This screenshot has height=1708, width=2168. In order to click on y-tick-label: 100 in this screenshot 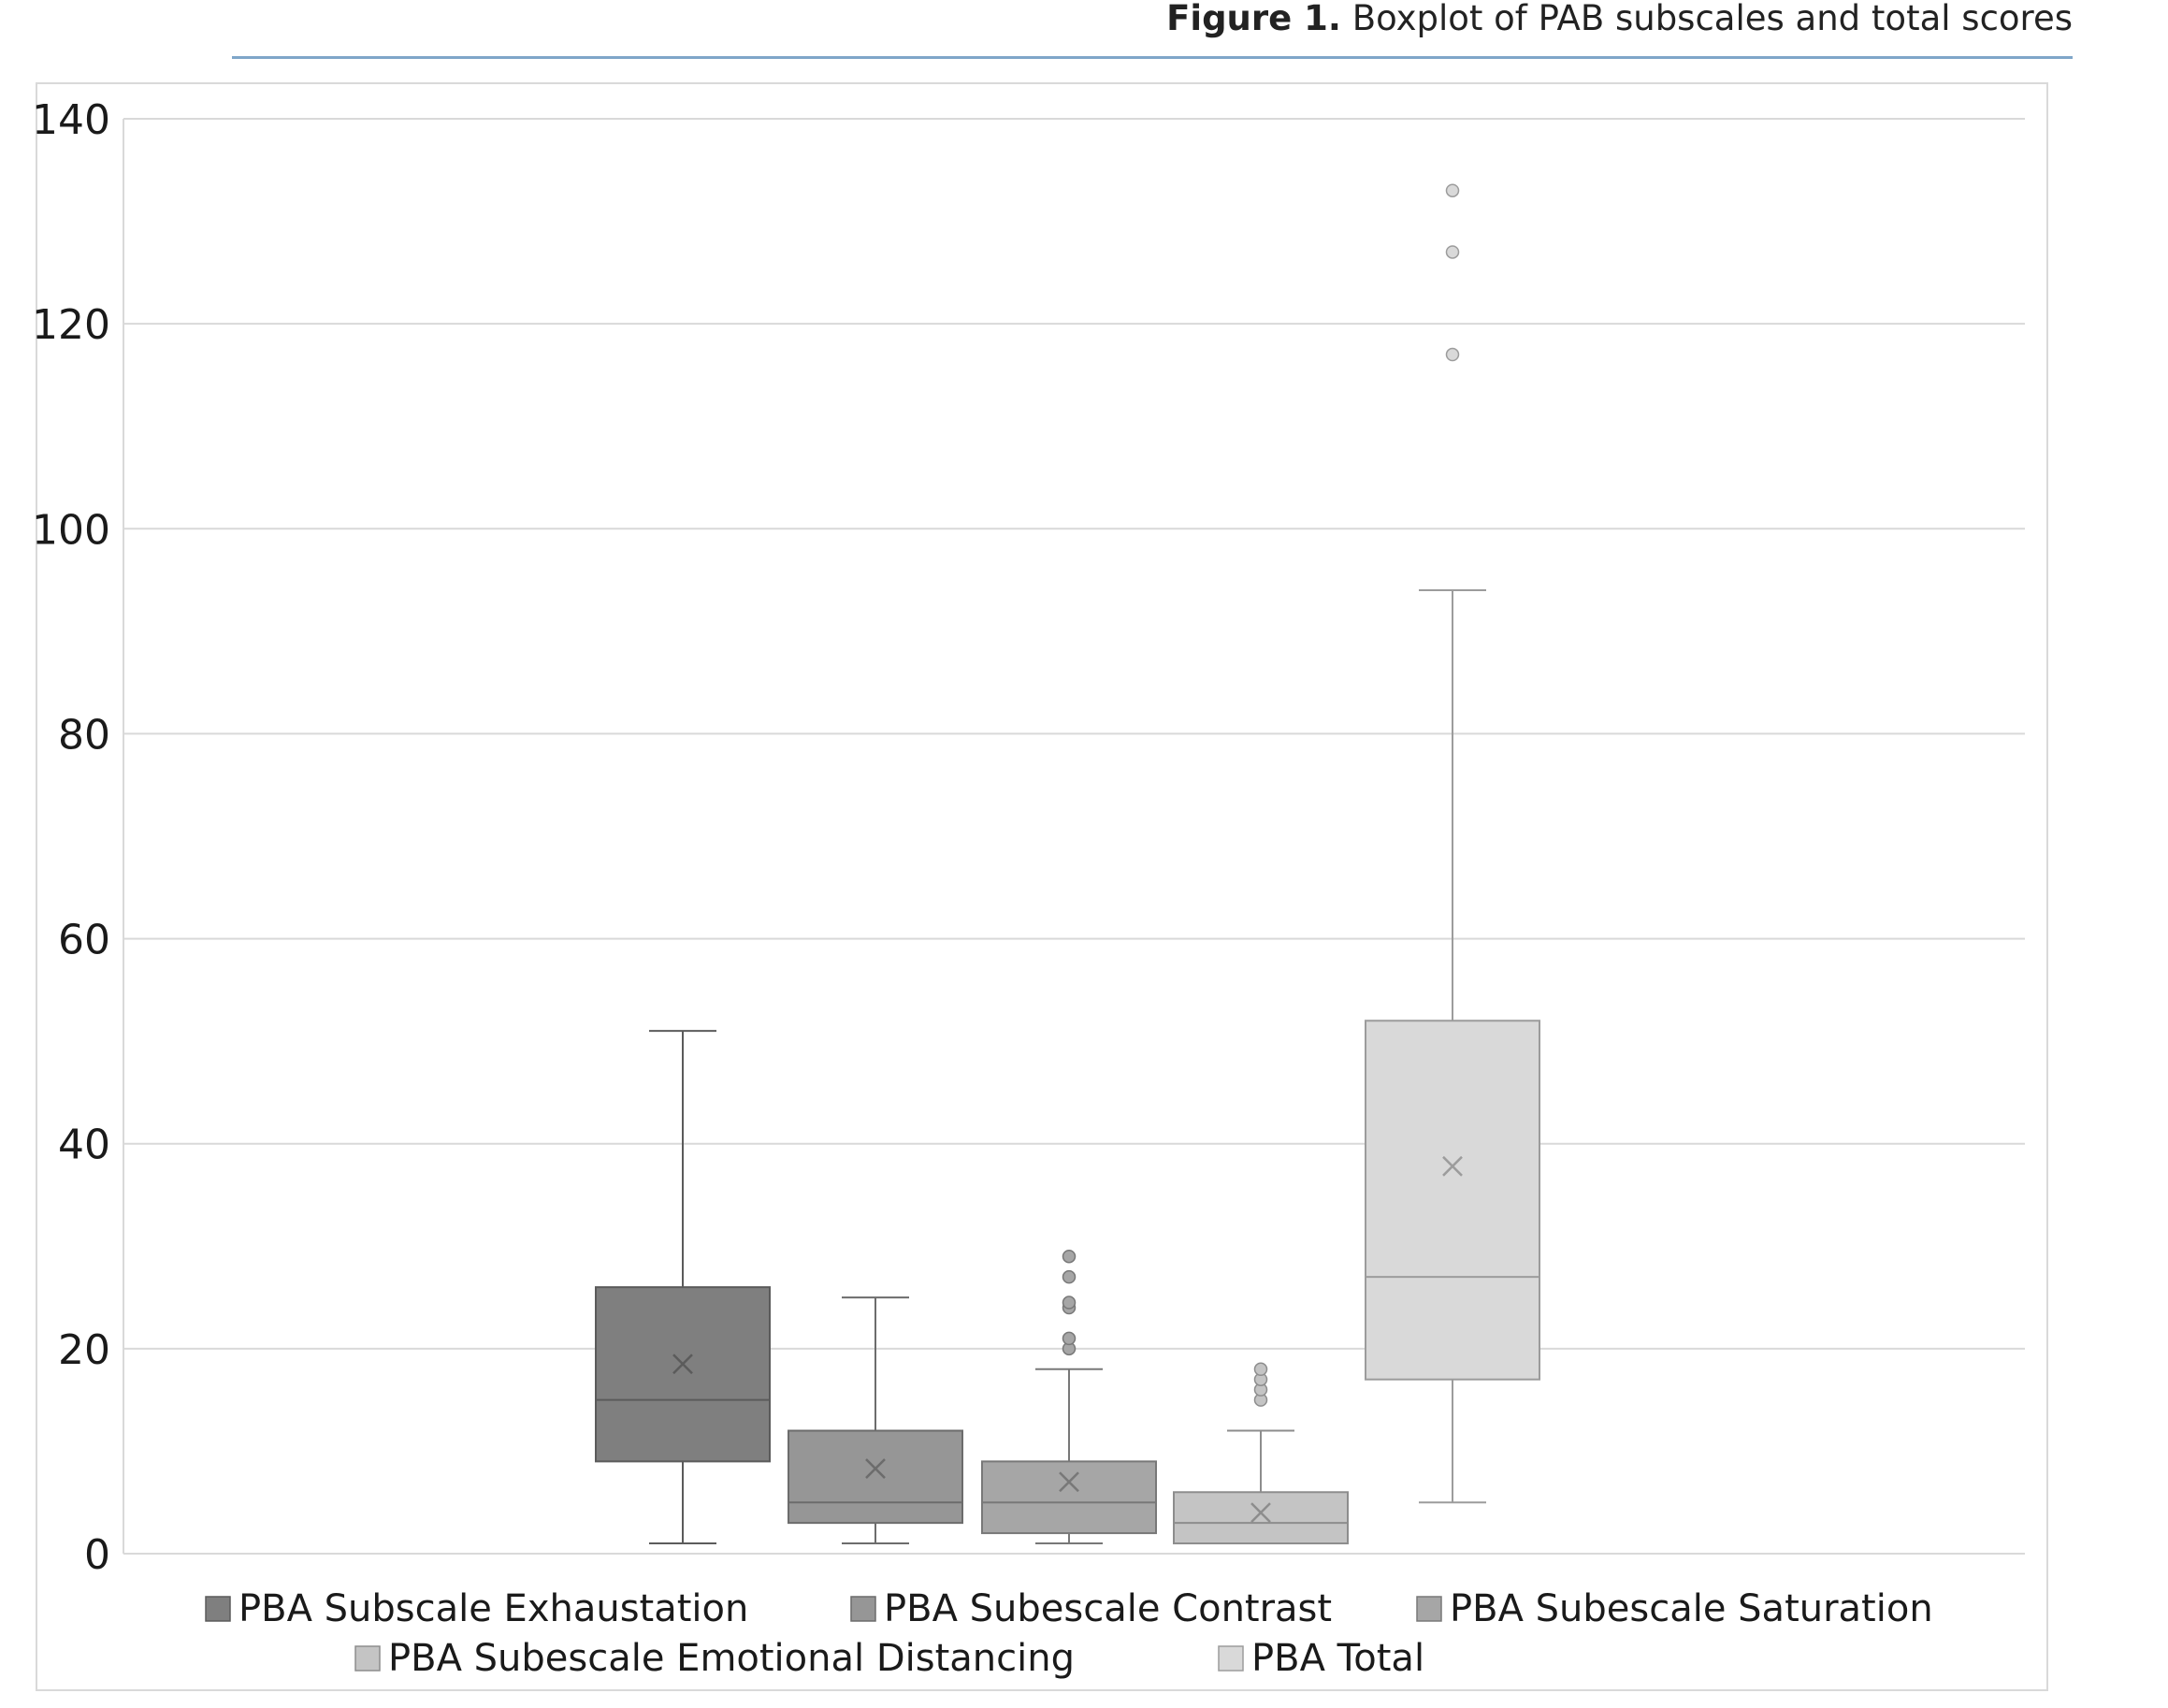, I will do `click(71, 530)`.